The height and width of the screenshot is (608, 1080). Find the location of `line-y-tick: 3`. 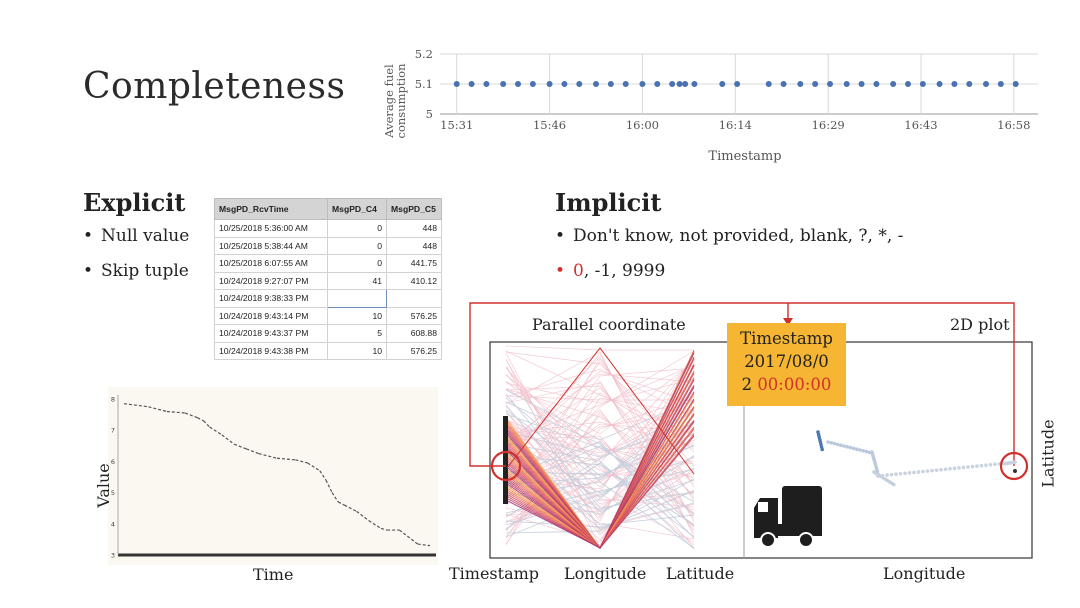

line-y-tick: 3 is located at coordinates (113, 556).